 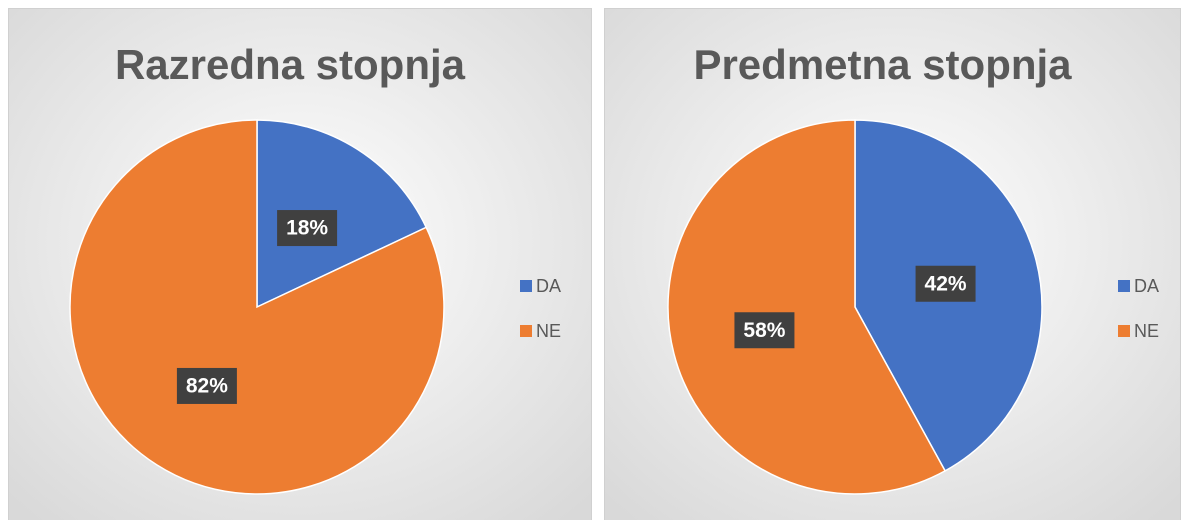 I want to click on chart-title: Predmetna stopnja, so click(x=882, y=64).